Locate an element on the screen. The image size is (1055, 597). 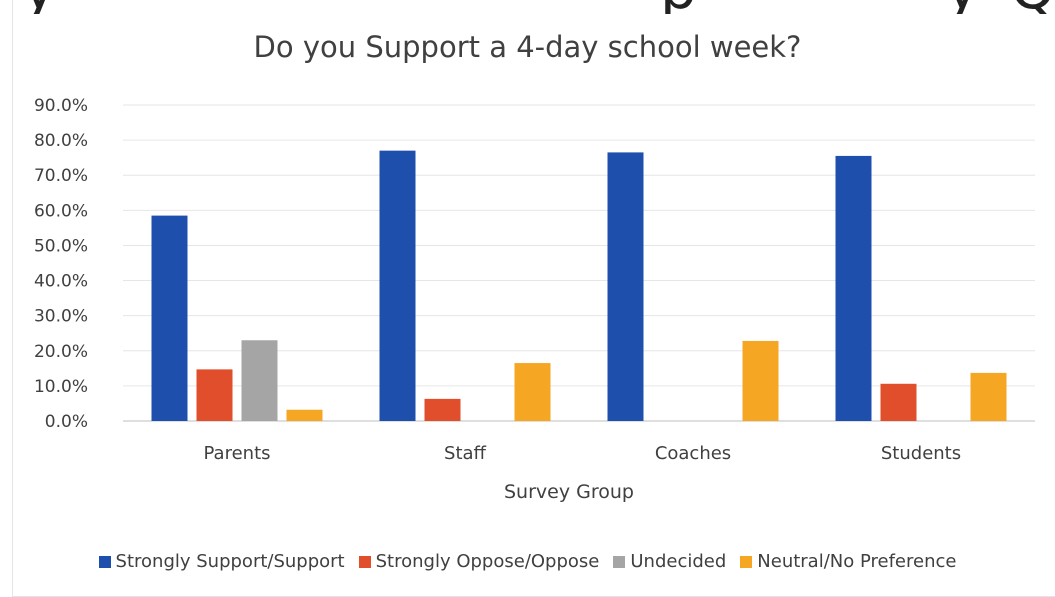
x-tick-label: Staff is located at coordinates (465, 453).